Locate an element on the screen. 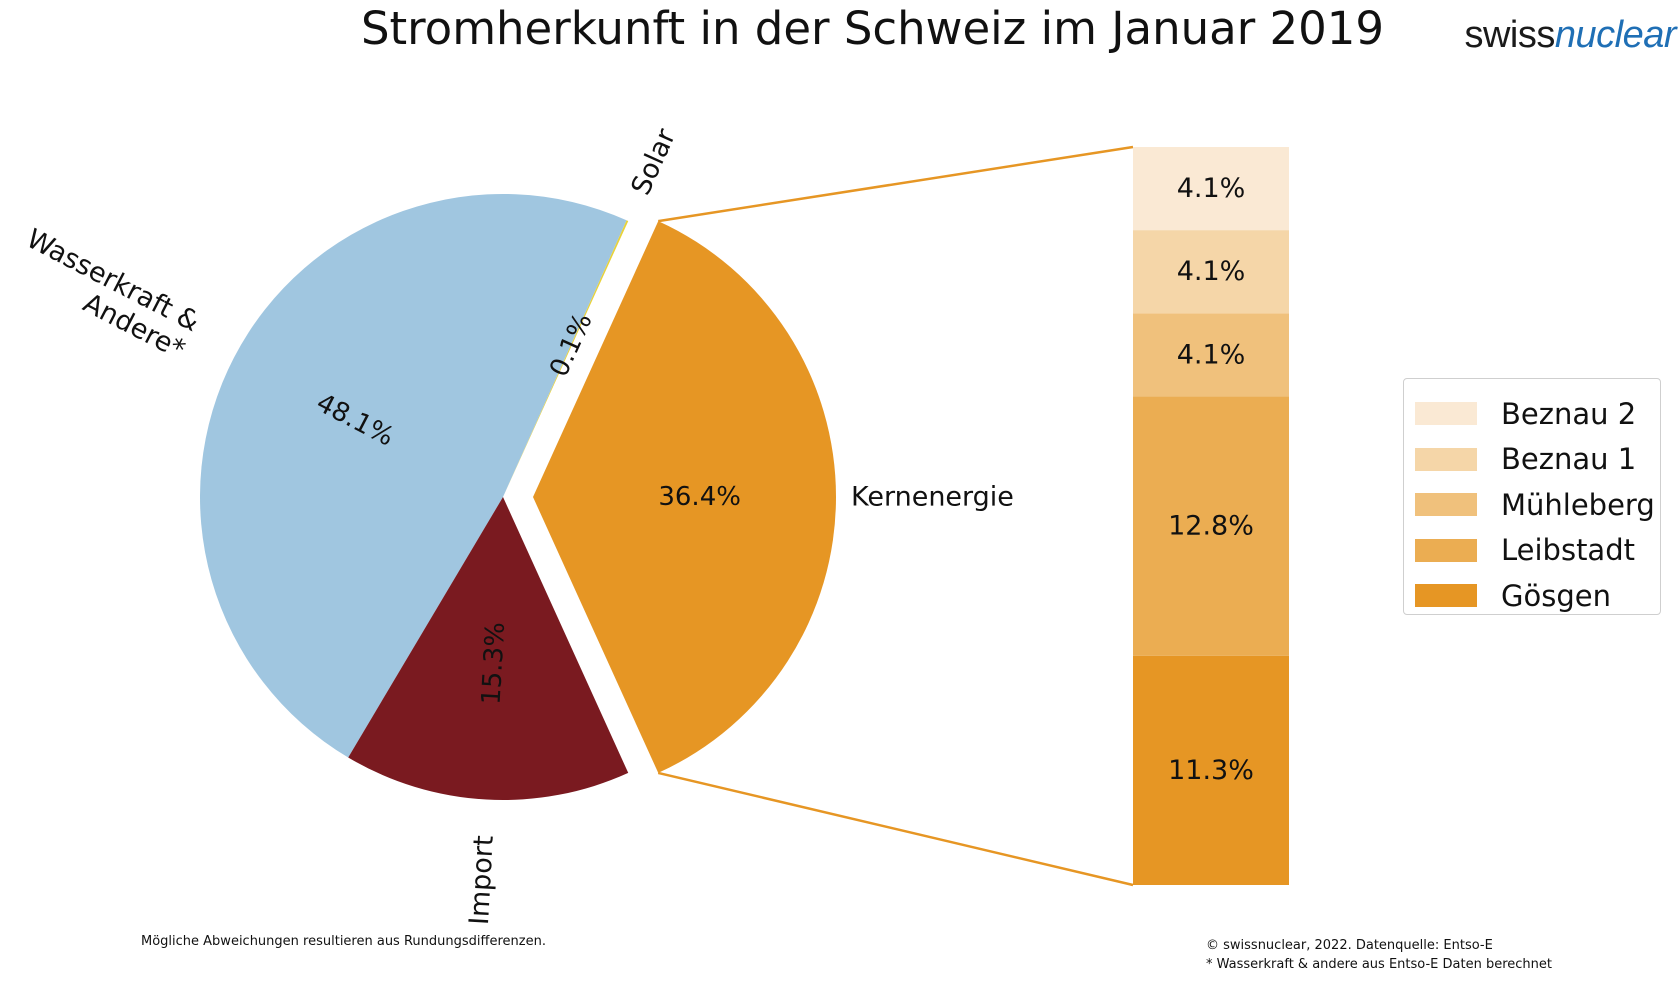 The height and width of the screenshot is (982, 1680). legend-label: Leibstadt is located at coordinates (1568, 550).